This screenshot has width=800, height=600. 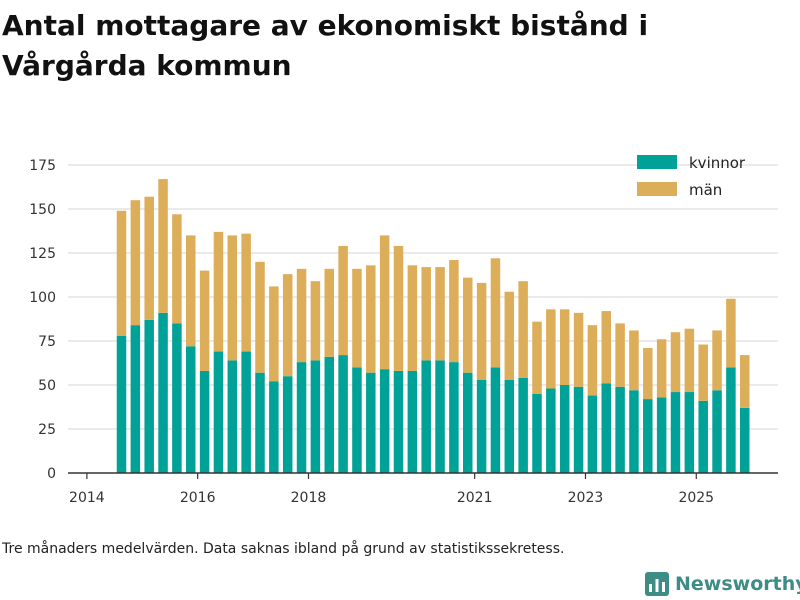 I want to click on newsworthy-logo: Newsworthy, so click(x=722, y=584).